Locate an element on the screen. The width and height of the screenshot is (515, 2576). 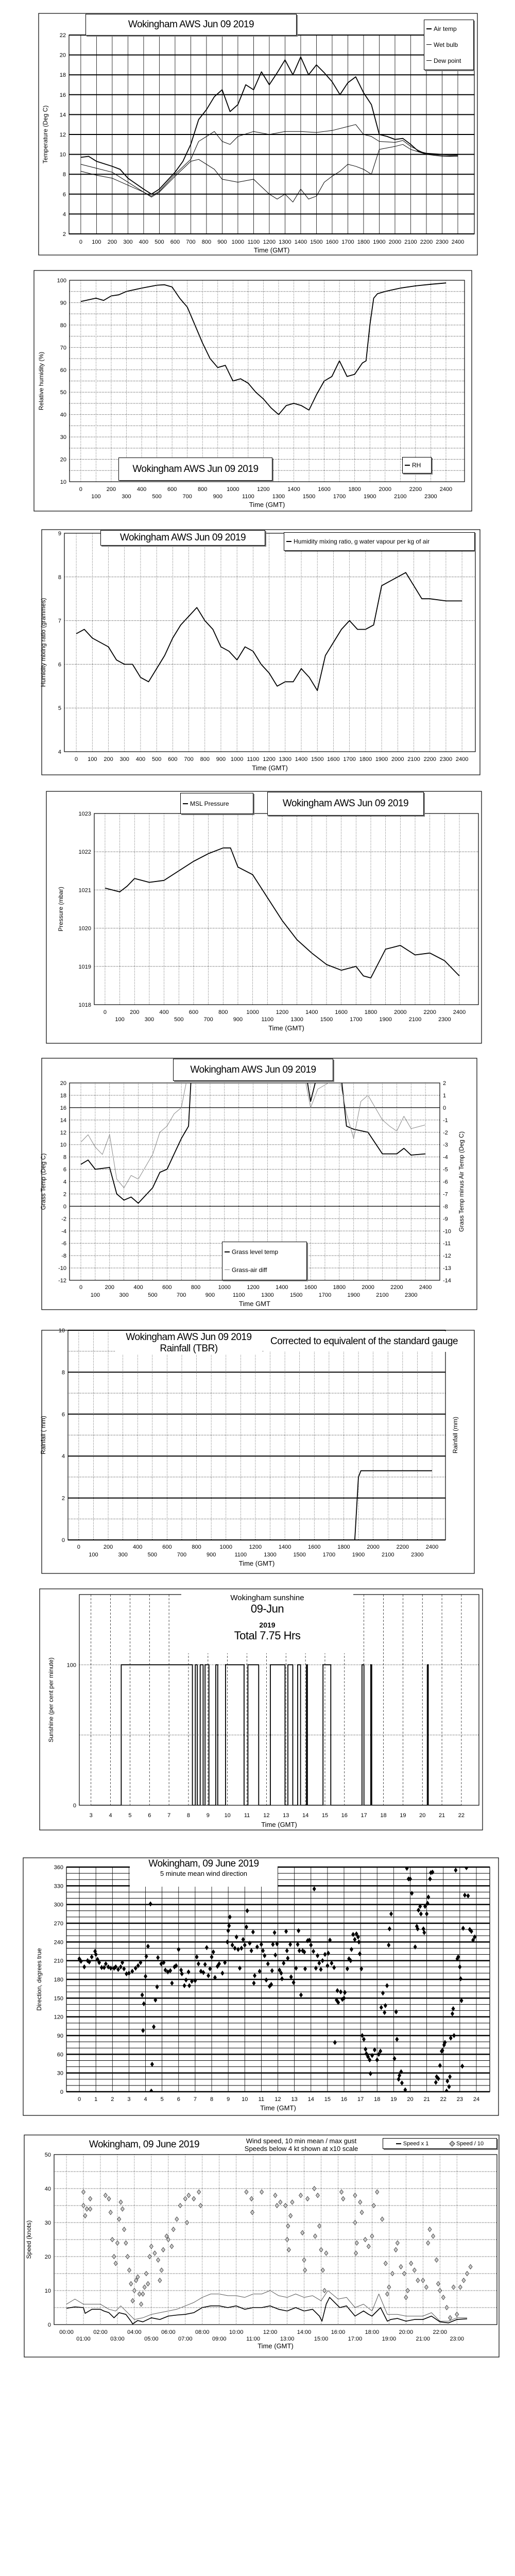
tick-label: -4 is located at coordinates (64, 1231).